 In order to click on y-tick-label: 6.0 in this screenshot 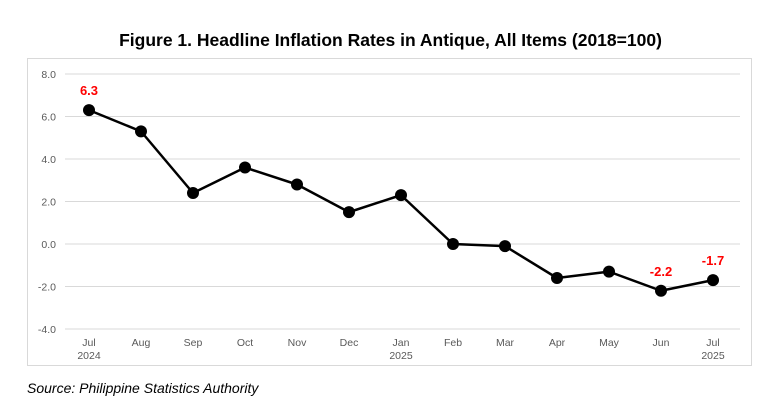, I will do `click(48, 118)`.